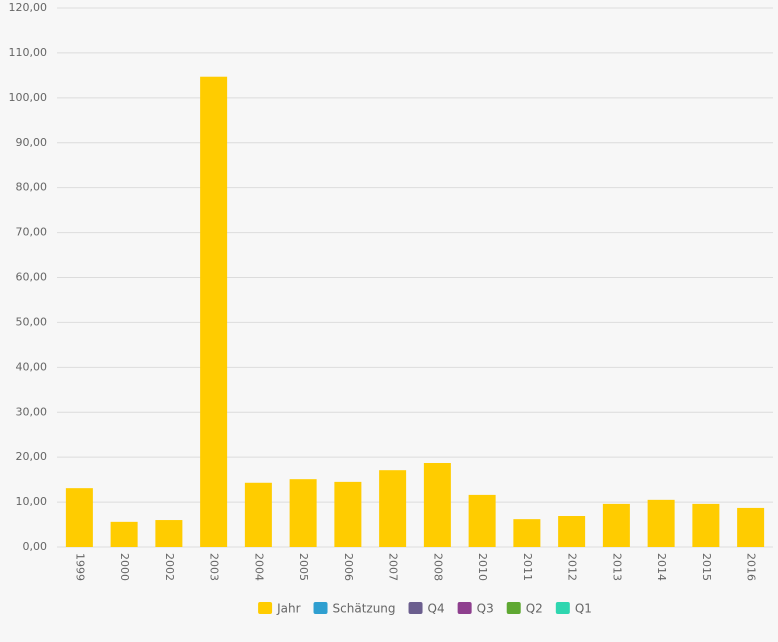  I want to click on x-tick-label: 2006, so click(348, 567).